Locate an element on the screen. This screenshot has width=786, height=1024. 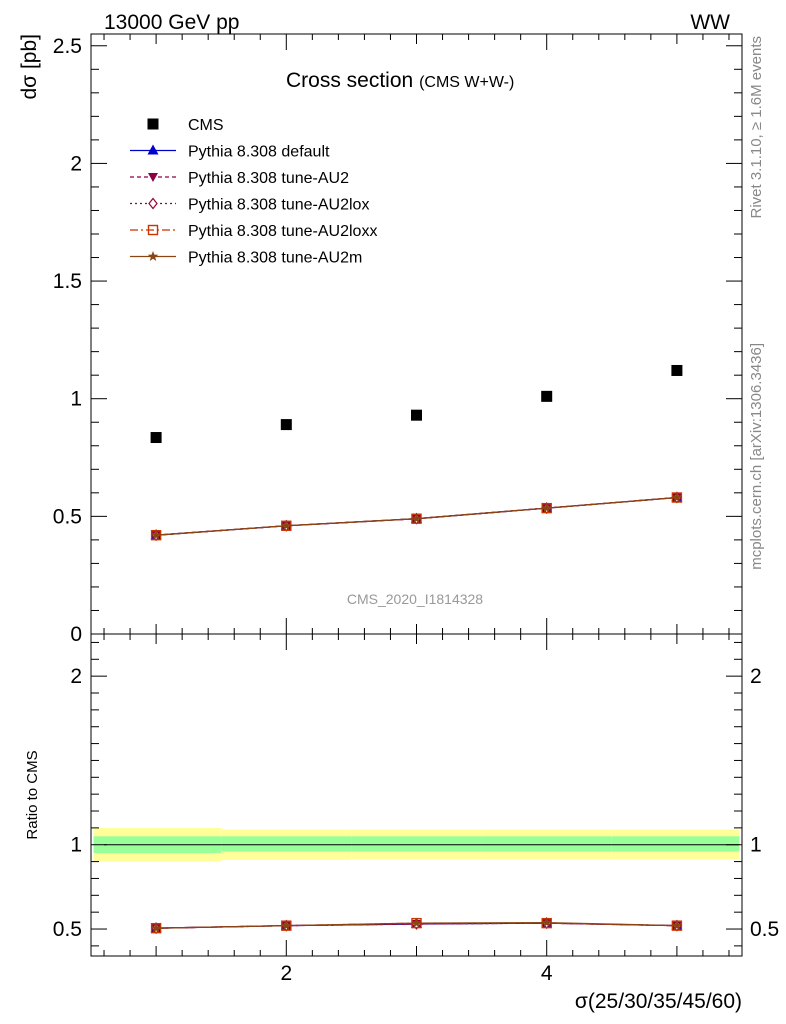
y-tick-label: 2 is located at coordinates (76, 163).